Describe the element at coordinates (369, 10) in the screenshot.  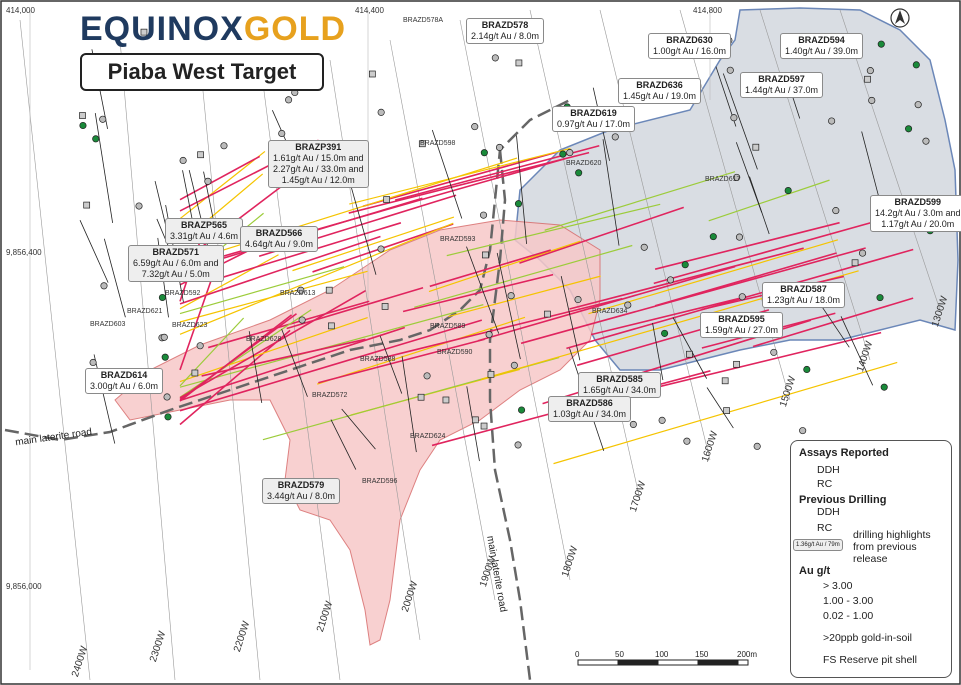
I see `coord-e414400: 414,400` at that location.